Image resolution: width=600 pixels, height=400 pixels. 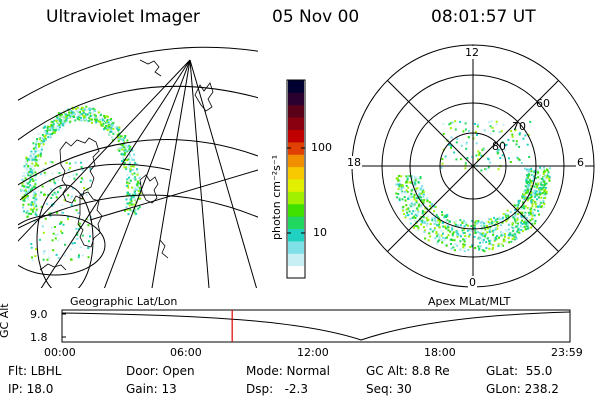 What do you see at coordinates (123, 17) in the screenshot?
I see `instrument-title: Ultraviolet Imager` at bounding box center [123, 17].